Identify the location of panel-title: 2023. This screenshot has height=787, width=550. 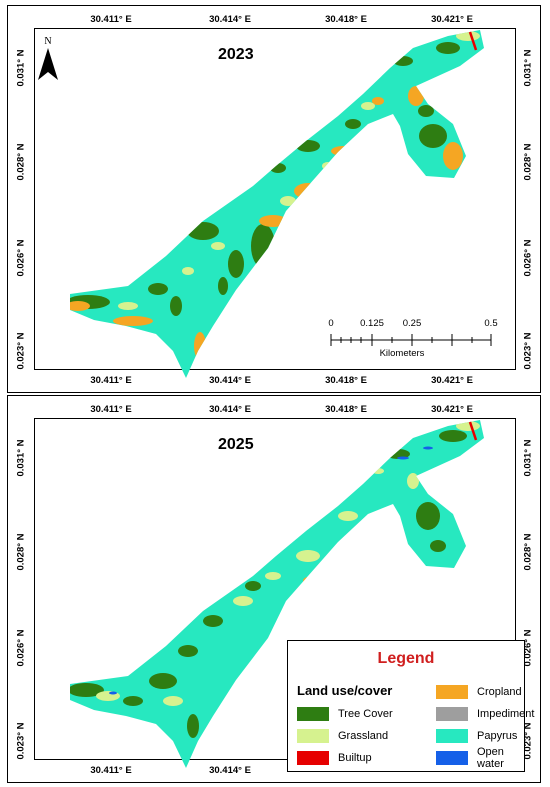
(236, 54).